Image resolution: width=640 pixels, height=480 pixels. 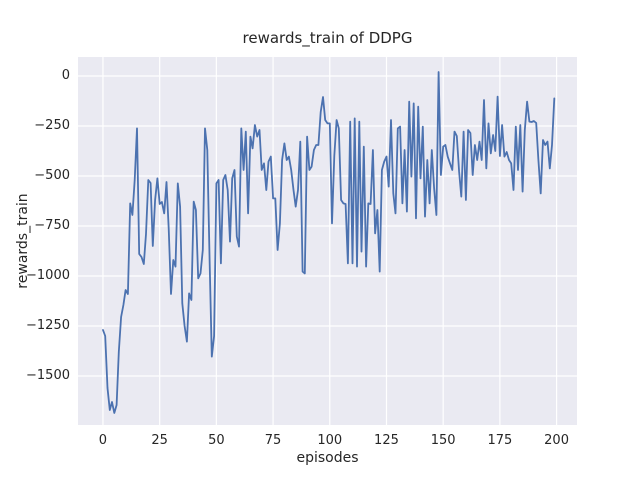 What do you see at coordinates (327, 38) in the screenshot?
I see `chart-title: rewards_train of DDPG` at bounding box center [327, 38].